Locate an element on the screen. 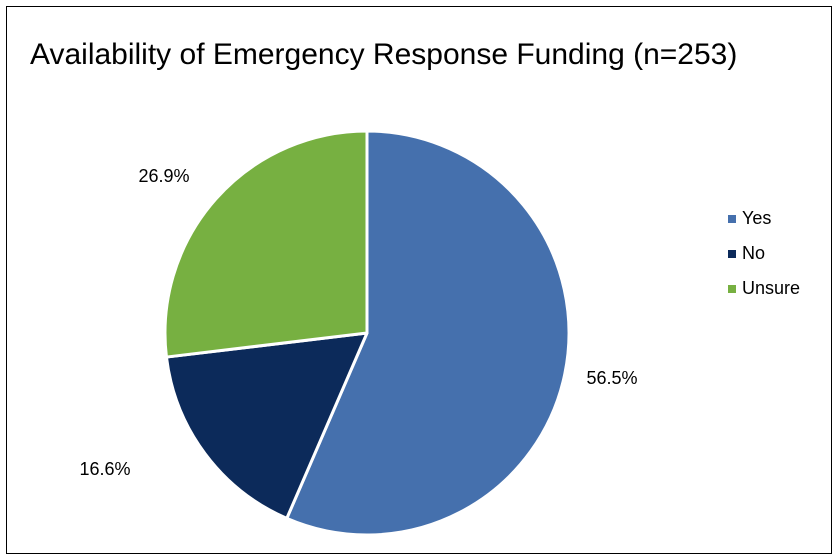  legend-swatch-yes is located at coordinates (732, 218).